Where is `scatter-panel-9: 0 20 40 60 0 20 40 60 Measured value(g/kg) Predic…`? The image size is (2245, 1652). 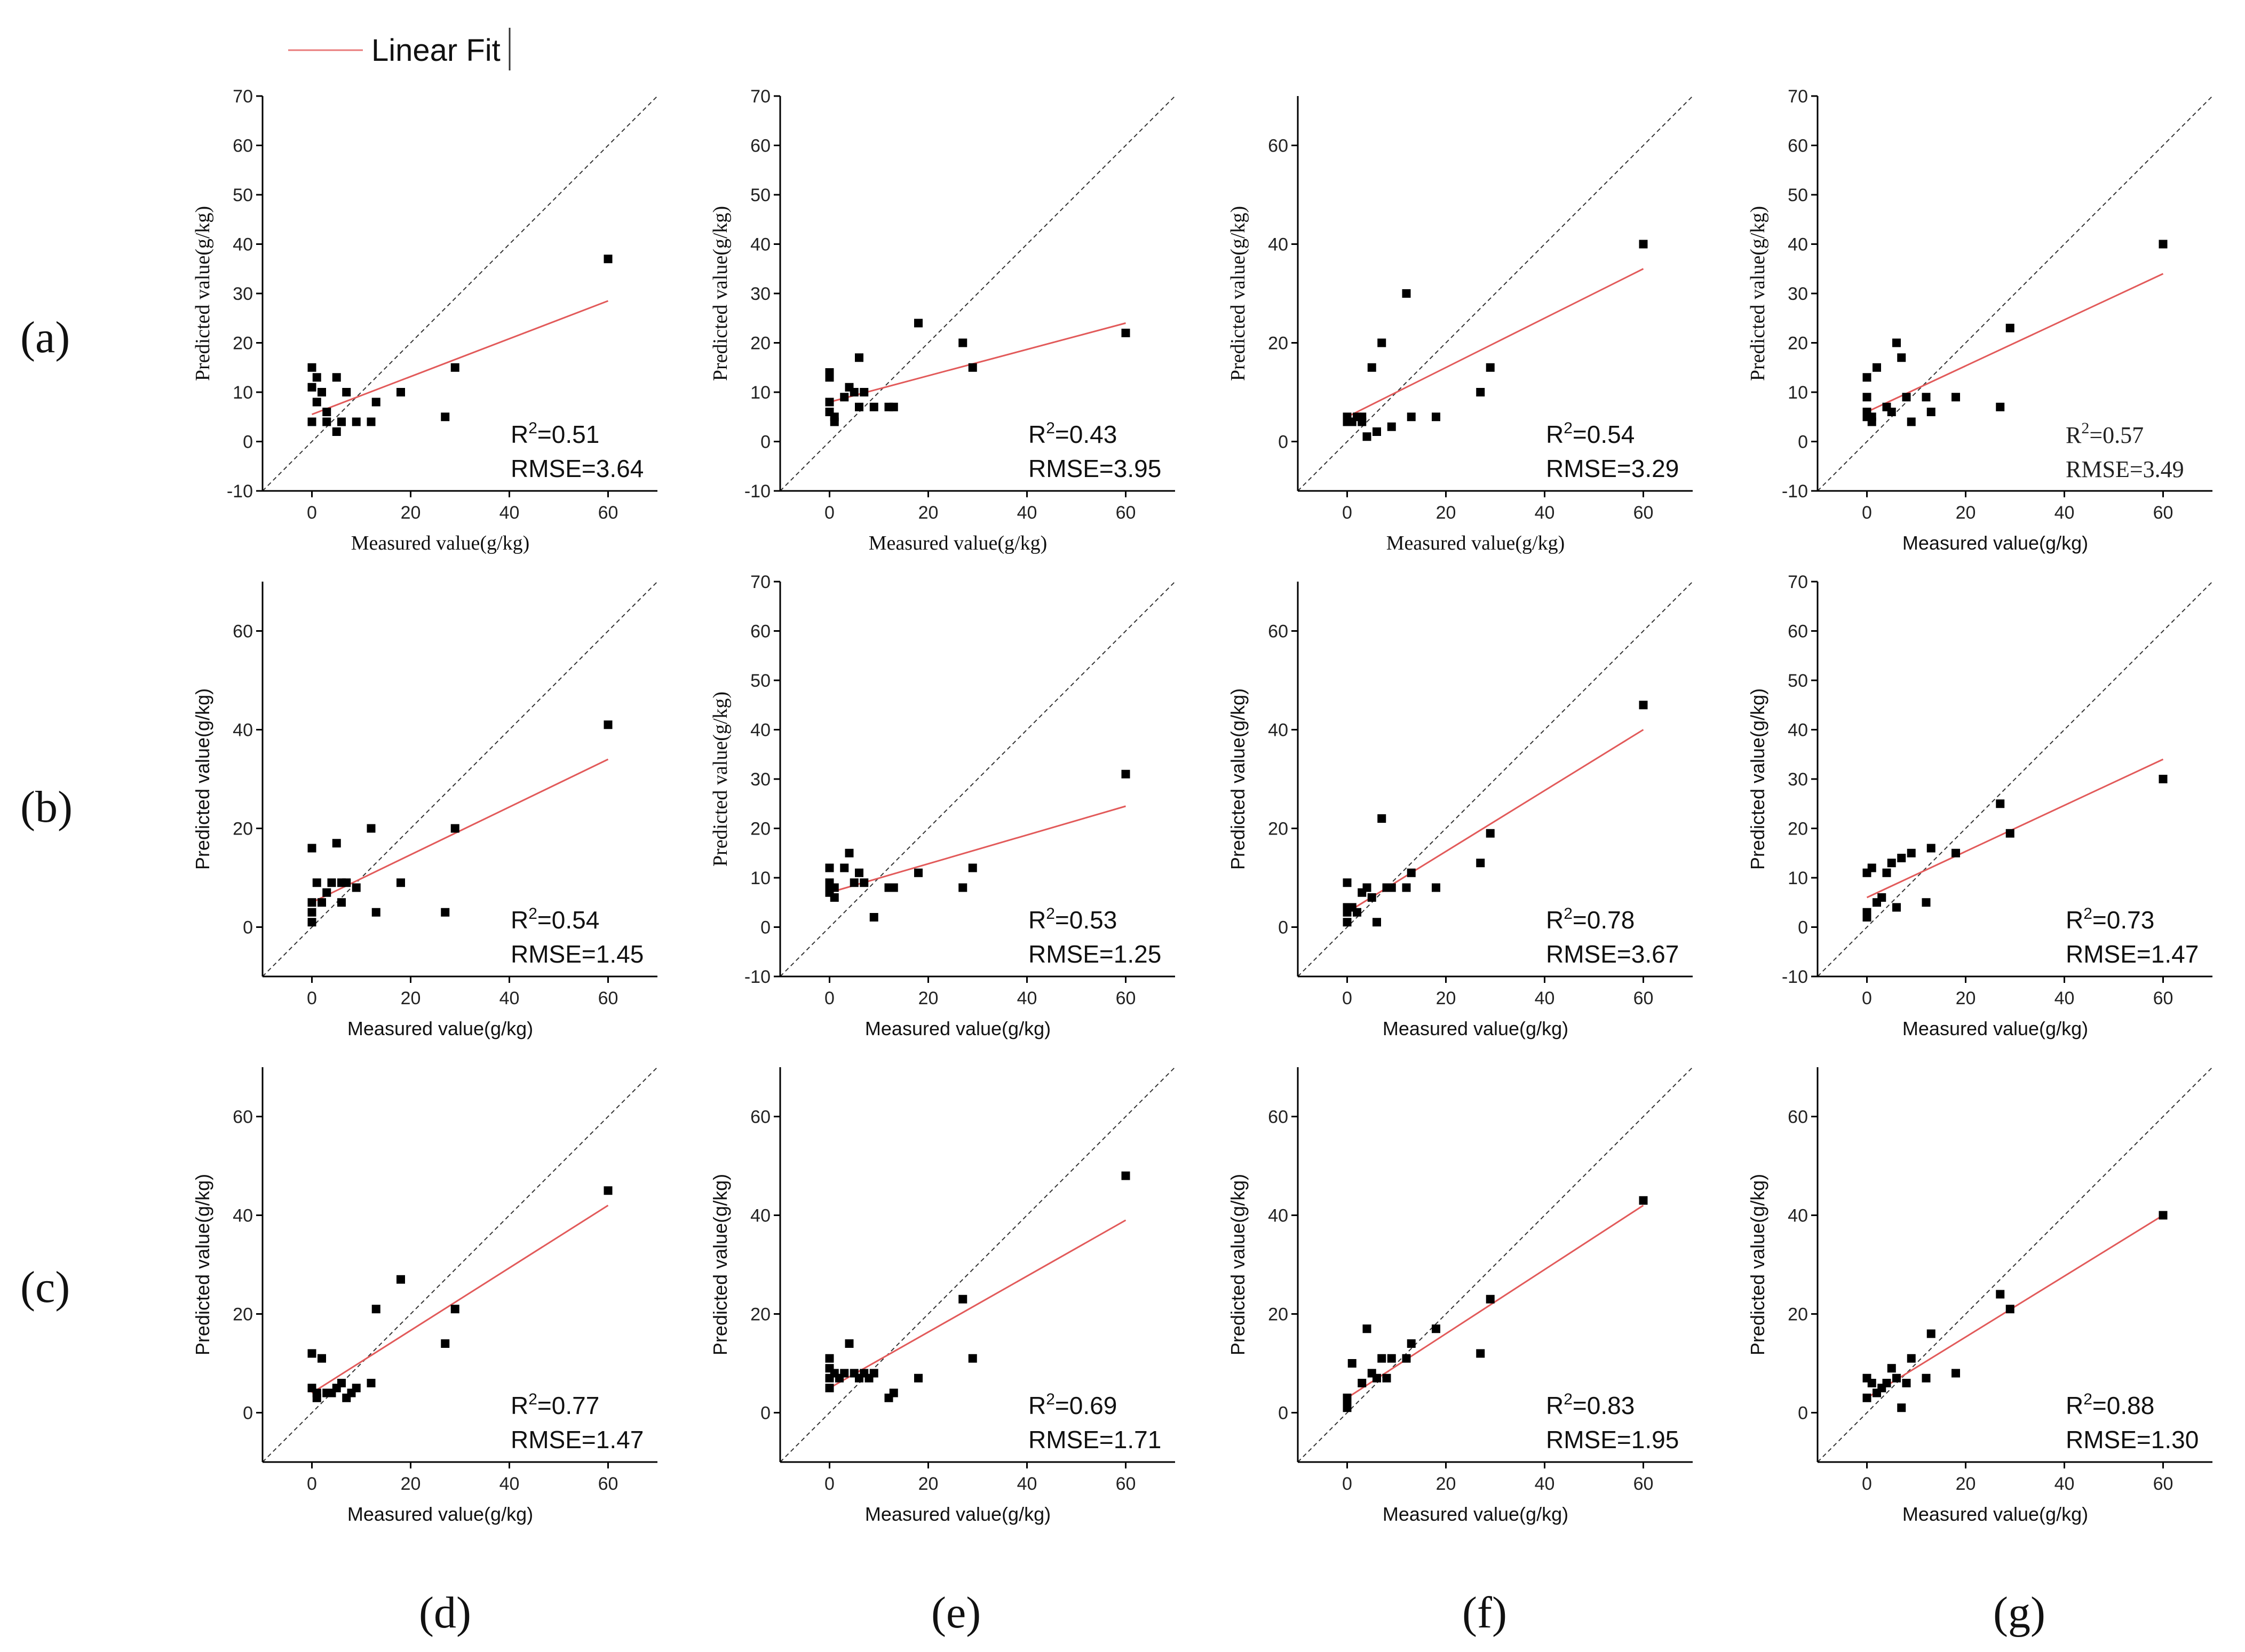
scatter-panel-9: 0 20 40 60 0 20 40 60 Measured value(g/kg) Predic… is located at coordinates (425, 1296).